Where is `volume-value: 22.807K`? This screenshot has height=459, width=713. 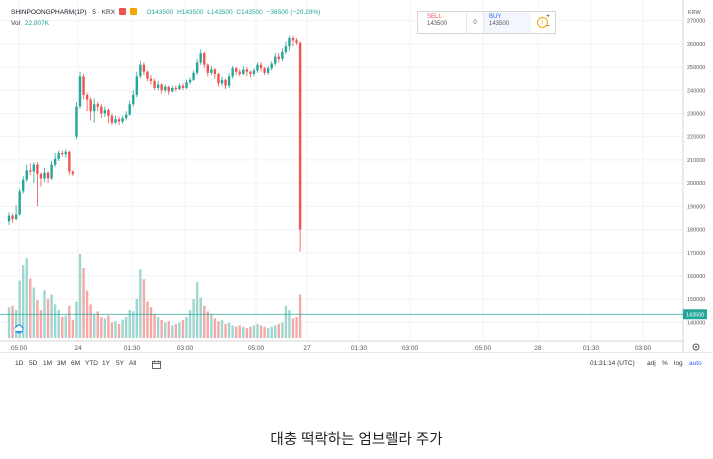
volume-value: 22.807K is located at coordinates (37, 23).